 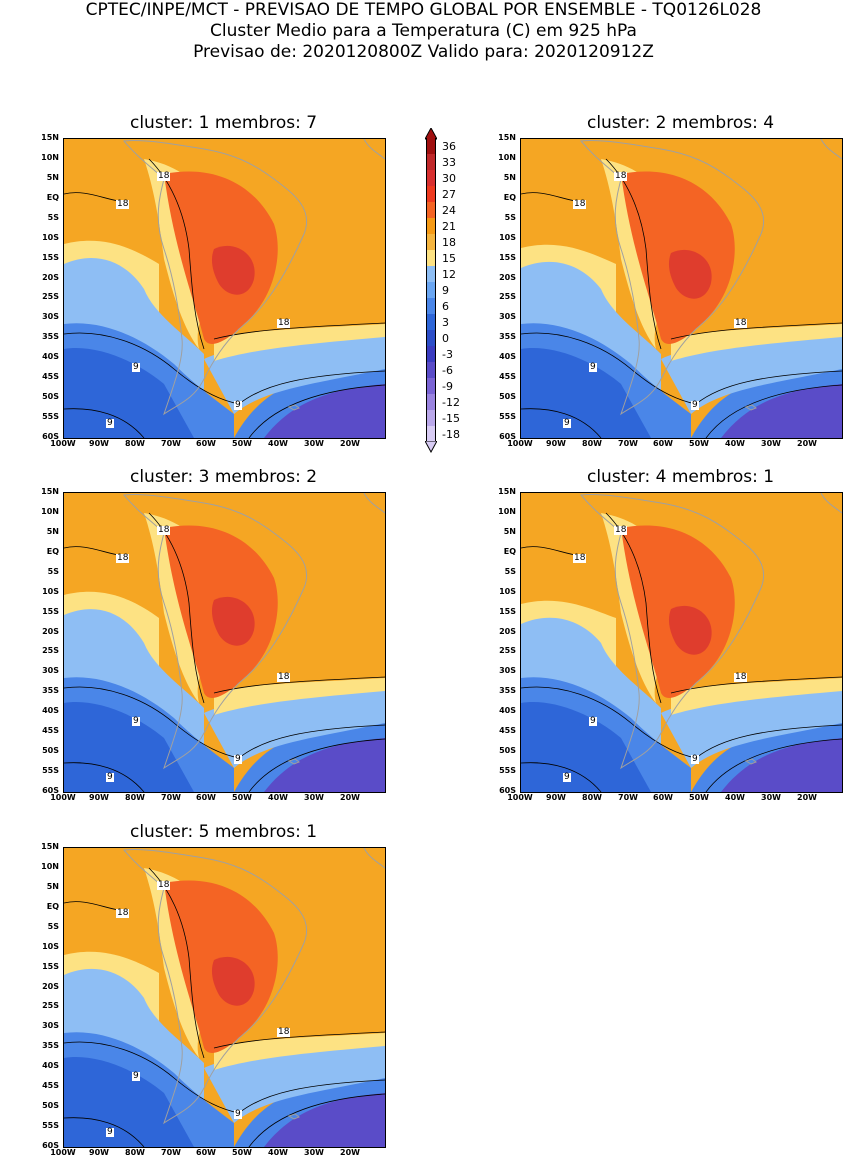 What do you see at coordinates (50, 337) in the screenshot?
I see `lat-label-1-10: 35S` at bounding box center [50, 337].